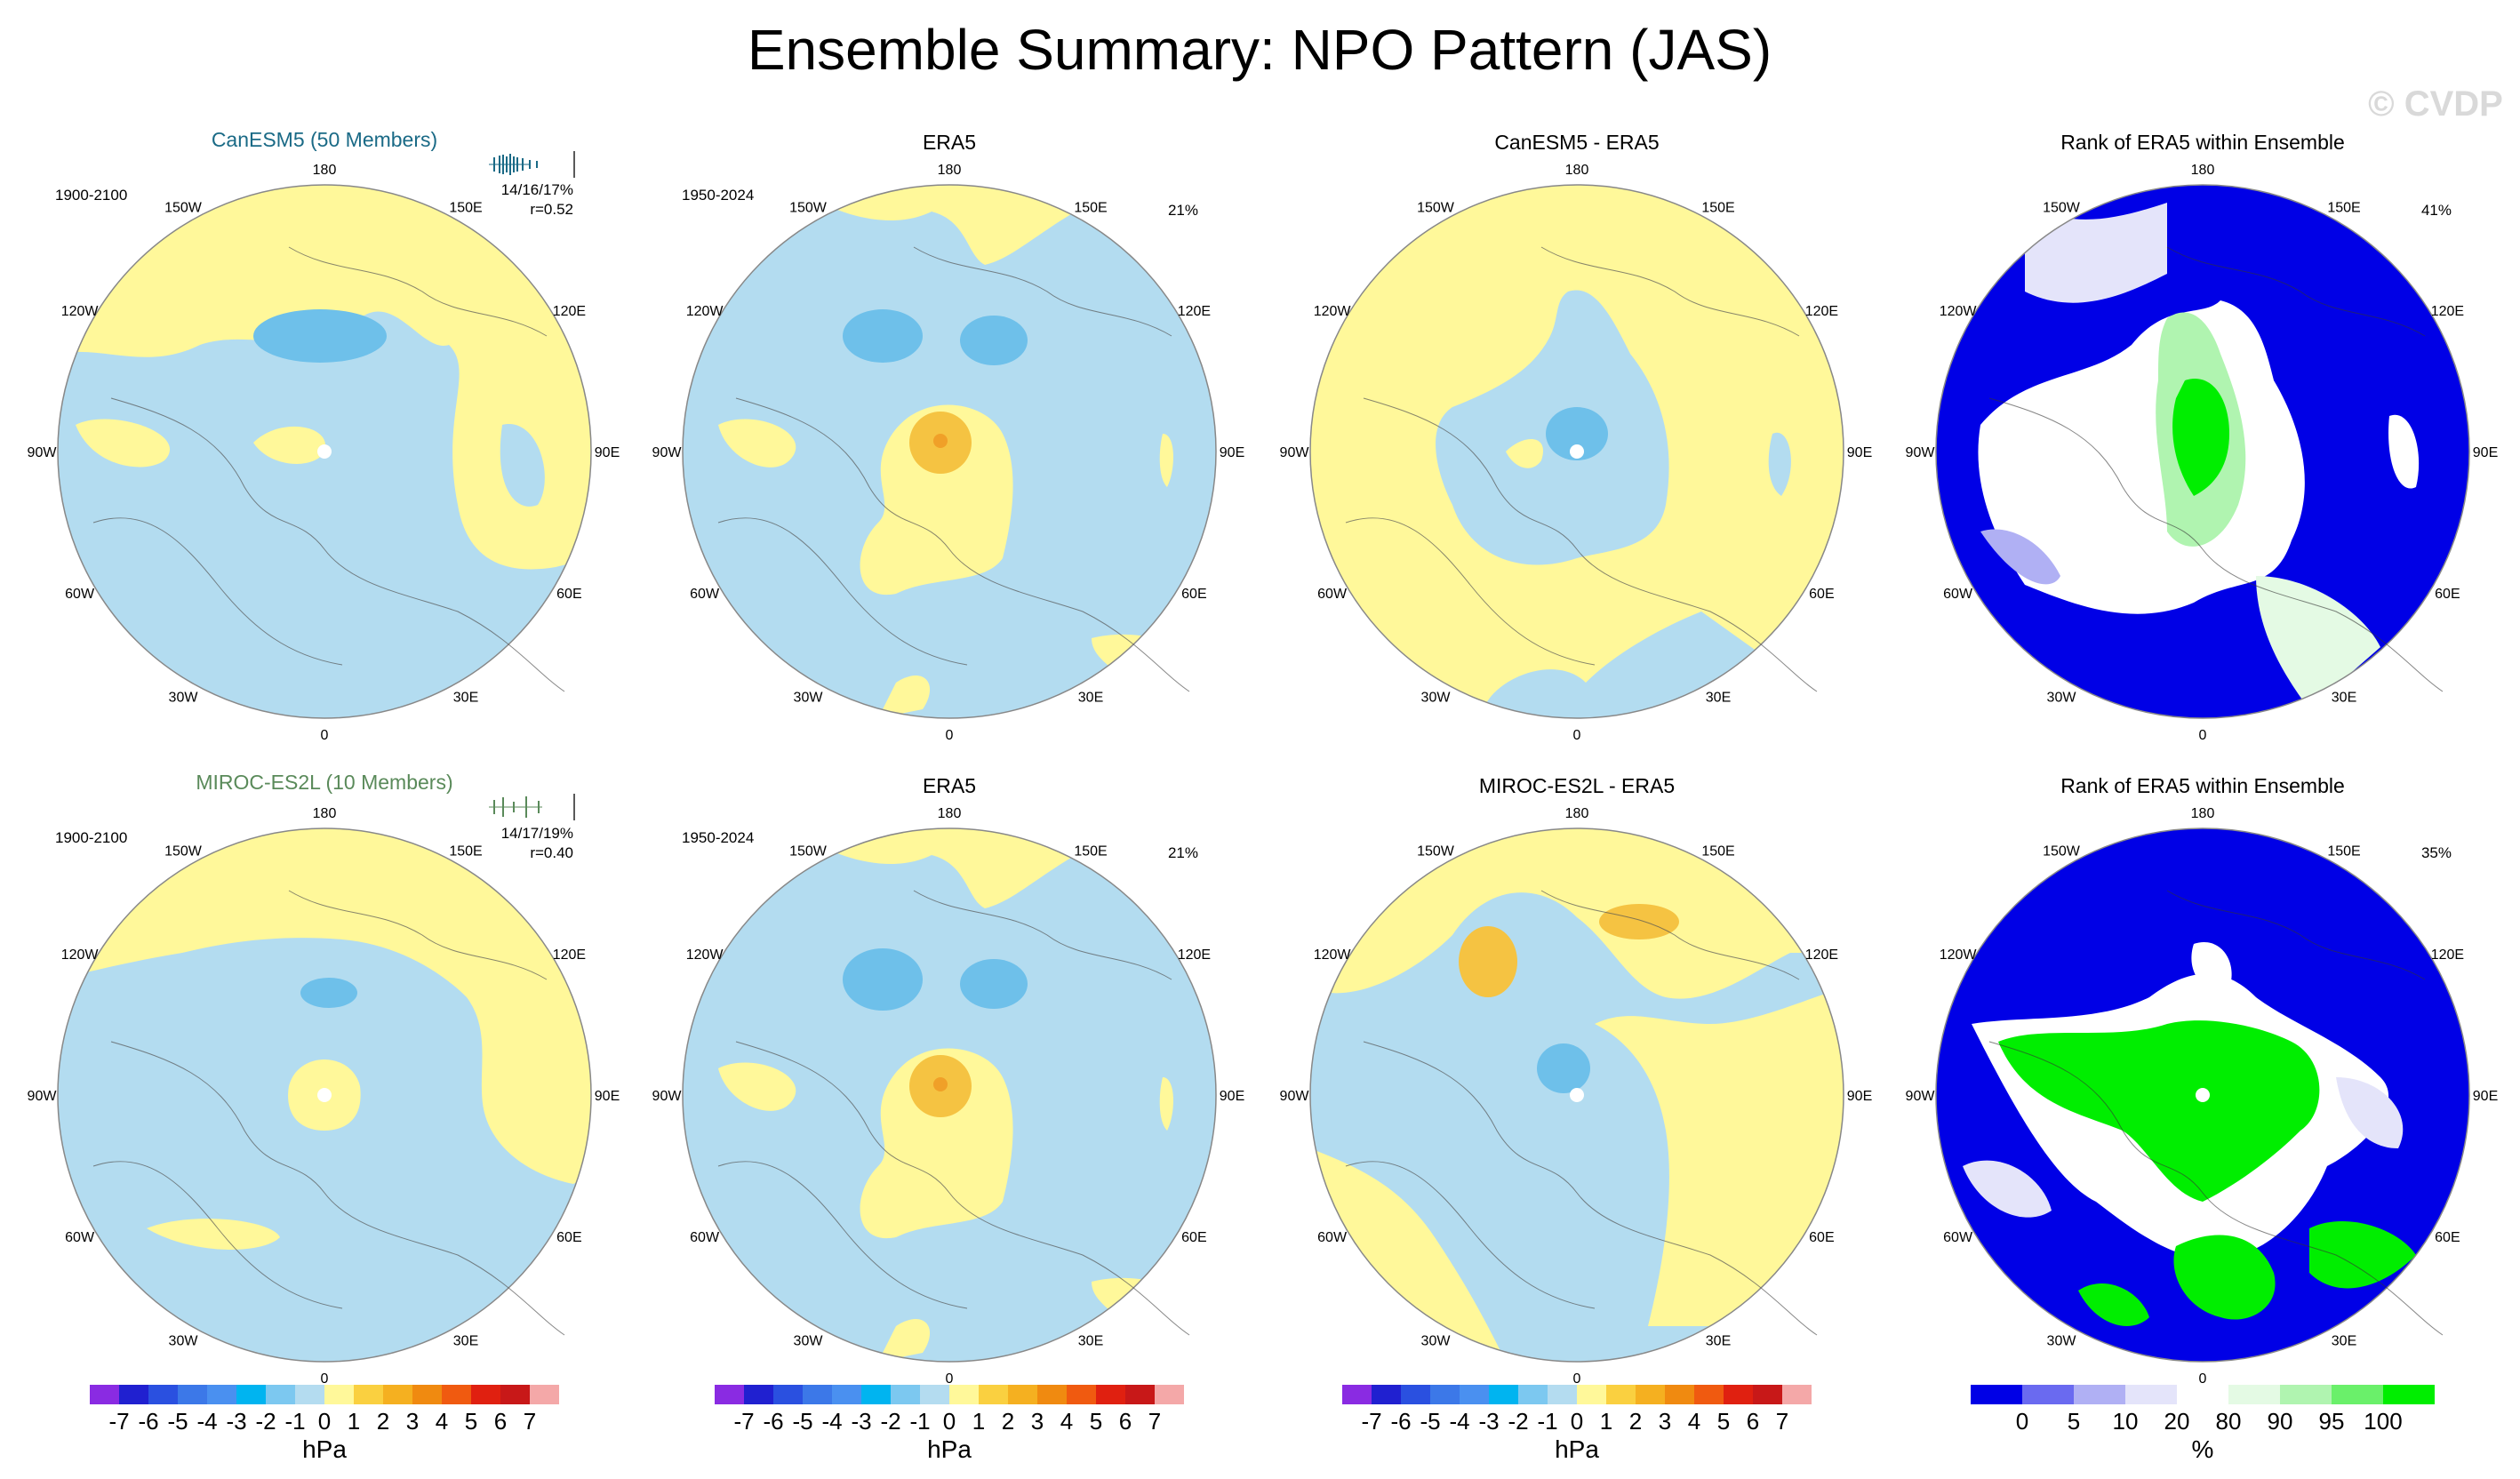 Image resolution: width=2520 pixels, height=1479 pixels. Describe the element at coordinates (412, 1421) in the screenshot. I see `colorbar-label: 3` at that location.